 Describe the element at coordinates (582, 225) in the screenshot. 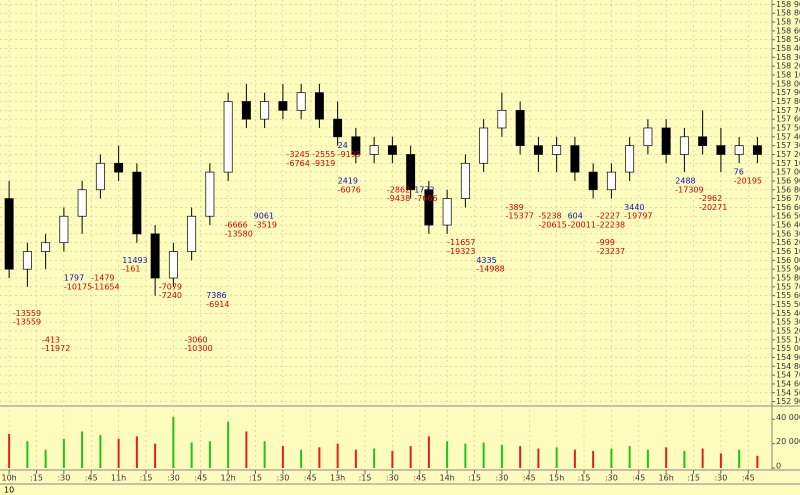

I see `annotation: -20011` at that location.